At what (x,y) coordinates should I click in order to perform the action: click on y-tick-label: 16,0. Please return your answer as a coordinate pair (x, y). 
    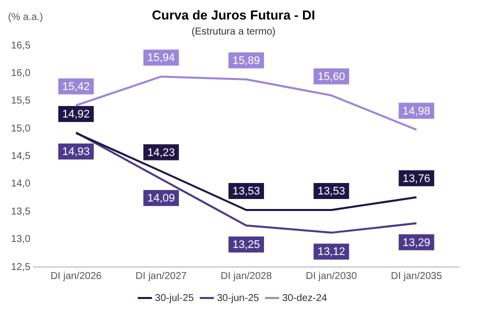
    Looking at the image, I should click on (20, 74).